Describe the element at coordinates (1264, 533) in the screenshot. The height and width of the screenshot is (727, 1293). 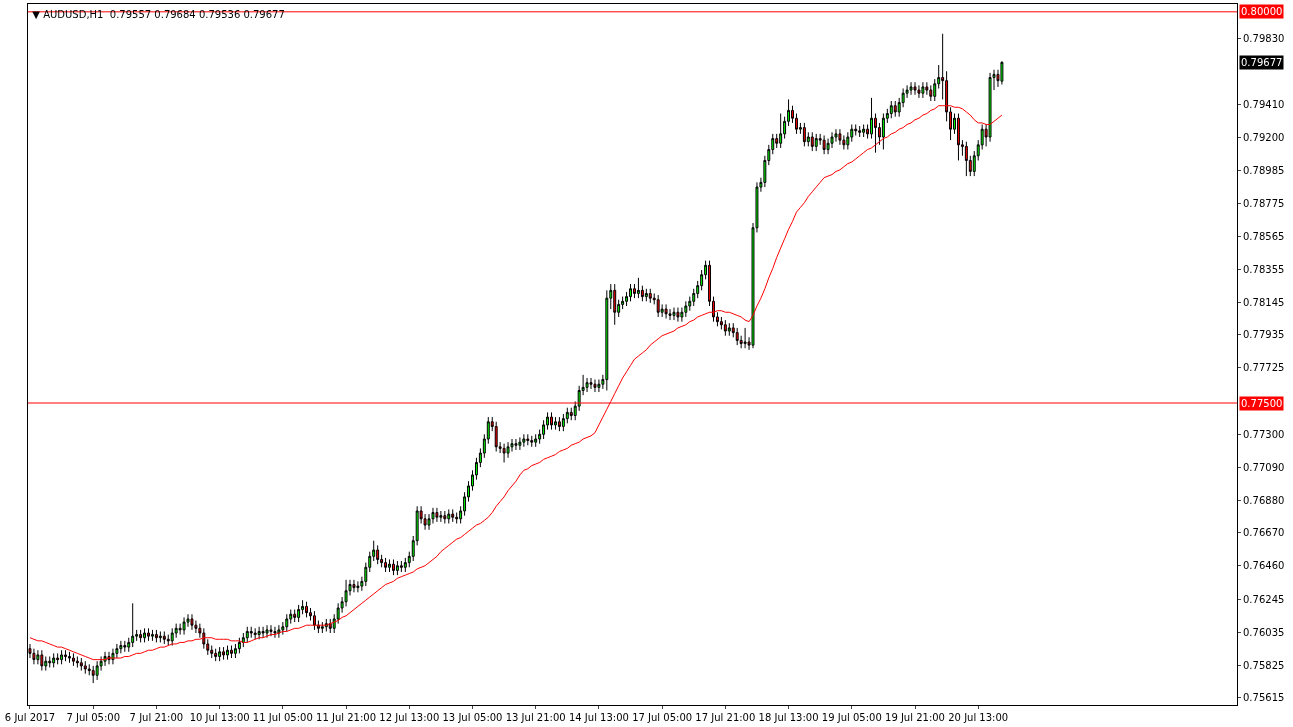
I see `y-tick-label: 0.76670` at that location.